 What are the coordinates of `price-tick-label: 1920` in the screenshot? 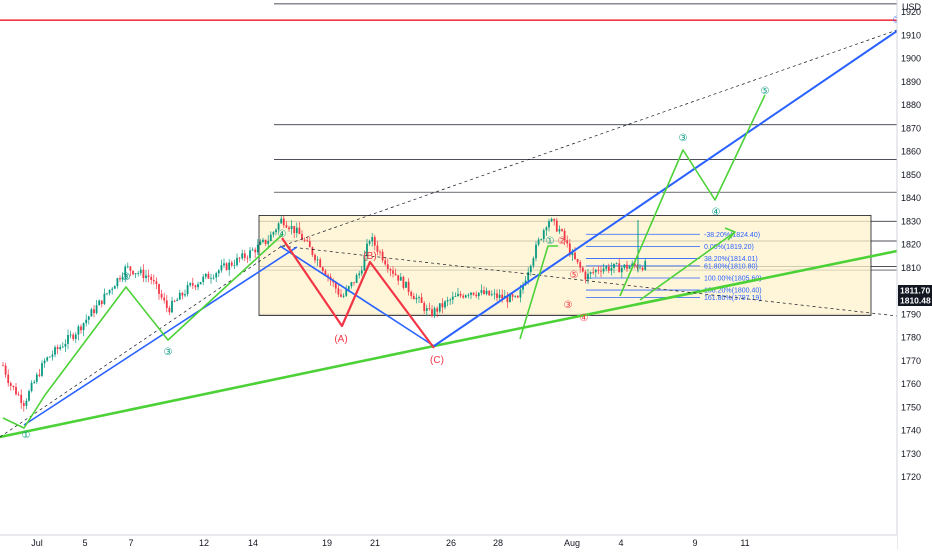 It's located at (911, 12).